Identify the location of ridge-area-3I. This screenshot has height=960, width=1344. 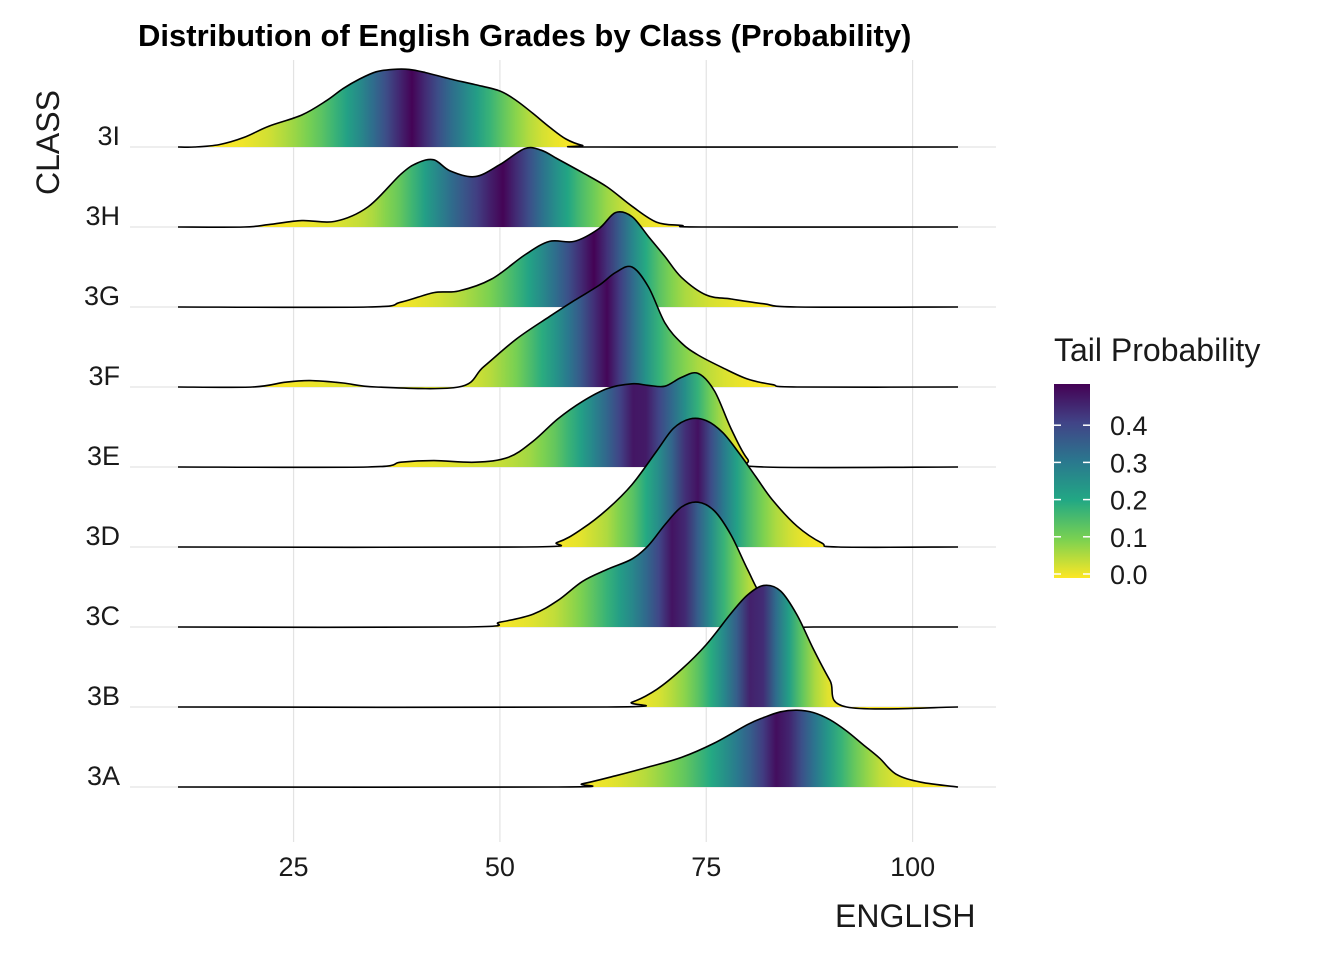
(568, 108).